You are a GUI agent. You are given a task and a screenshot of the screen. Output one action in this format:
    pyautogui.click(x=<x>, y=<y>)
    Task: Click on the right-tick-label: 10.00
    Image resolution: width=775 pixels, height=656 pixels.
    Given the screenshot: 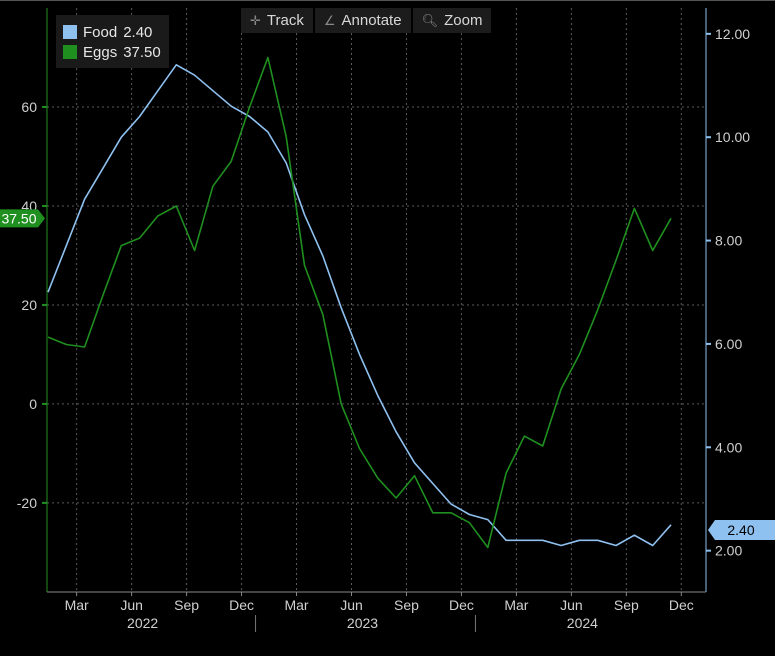 What is the action you would take?
    pyautogui.click(x=732, y=137)
    